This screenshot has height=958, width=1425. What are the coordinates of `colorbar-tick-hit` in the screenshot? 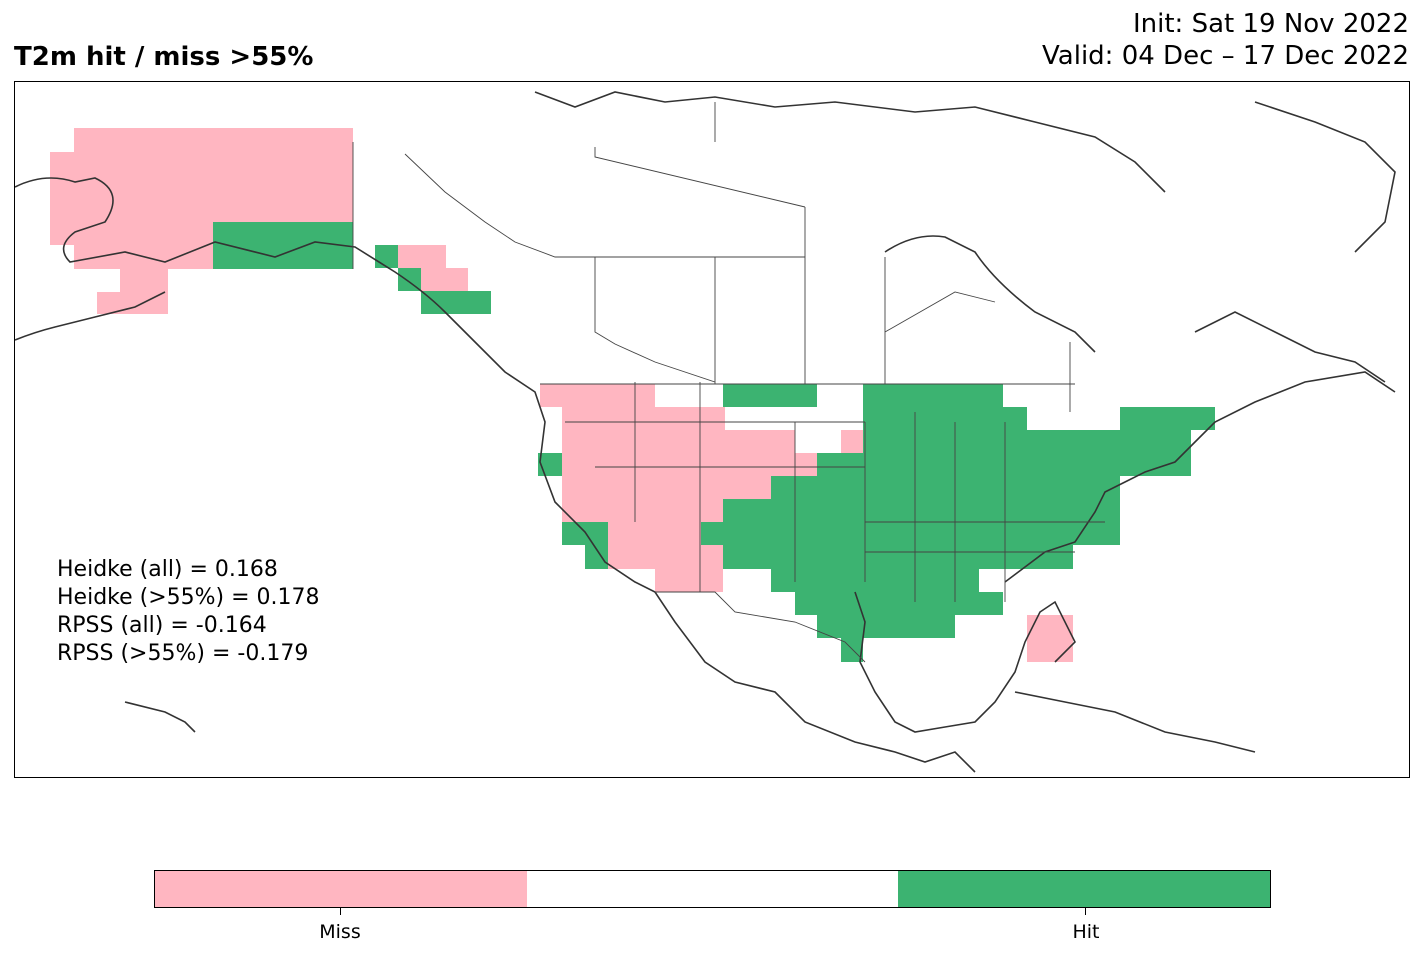 It's located at (1085, 911).